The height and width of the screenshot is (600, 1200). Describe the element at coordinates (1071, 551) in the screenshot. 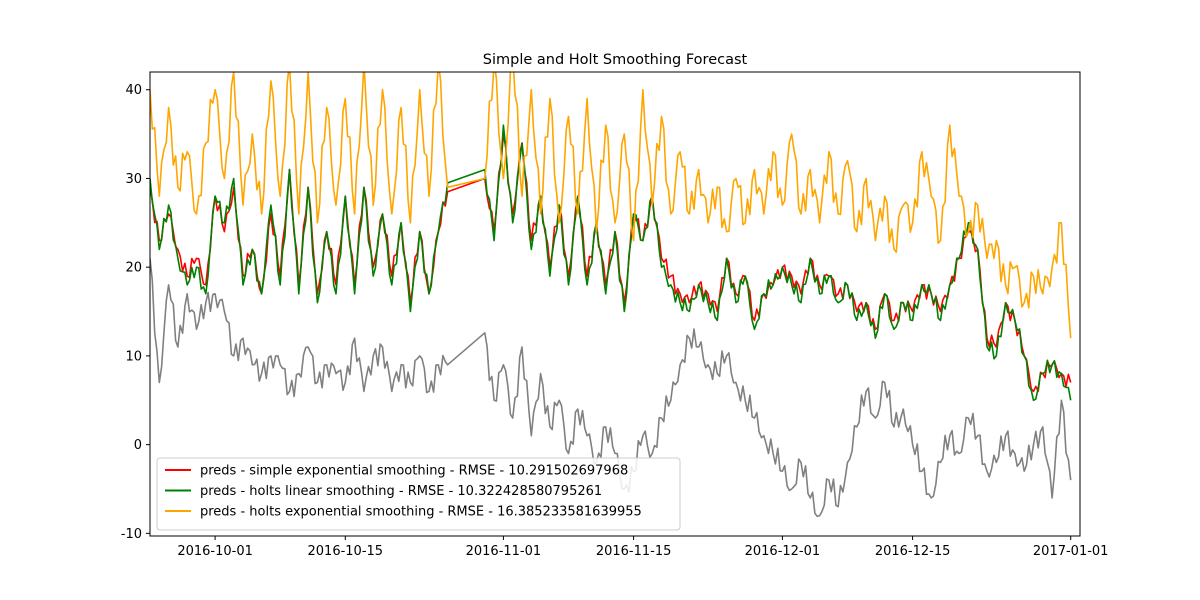

I see `x-tick-label: 2017-01-01` at that location.